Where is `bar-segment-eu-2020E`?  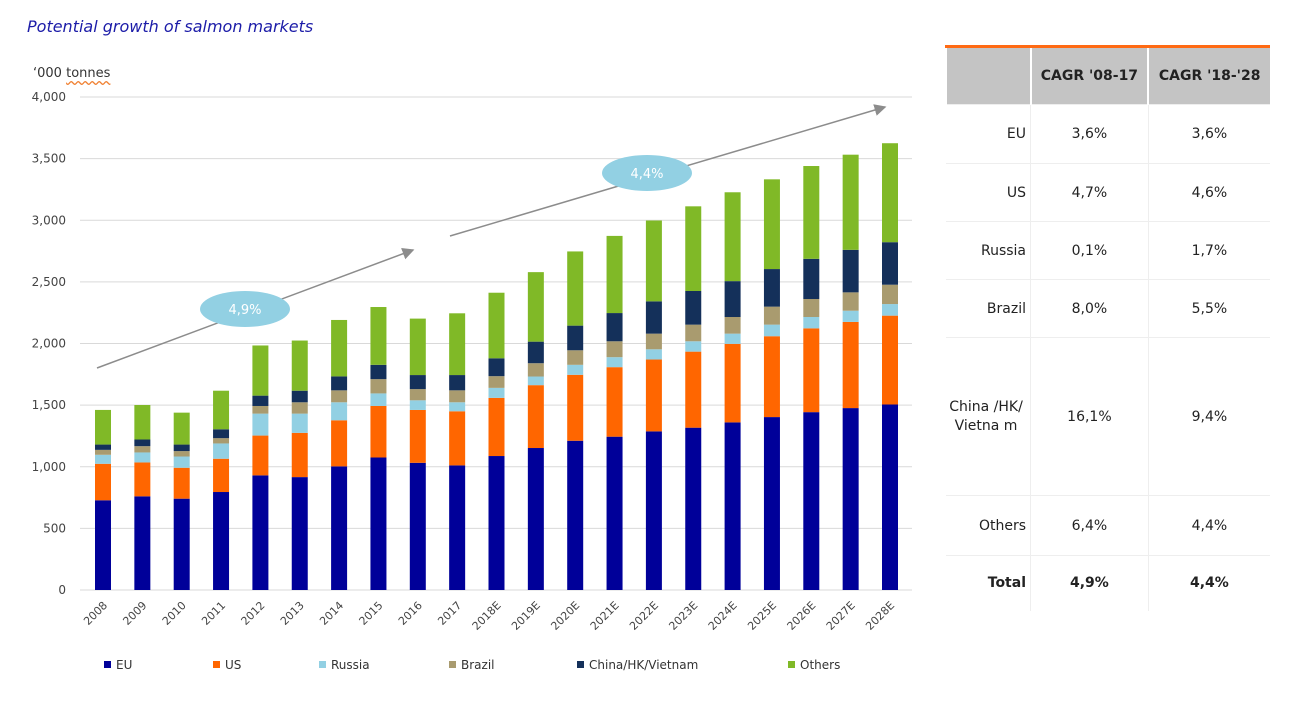
bar-segment-eu-2020E is located at coordinates (575, 515).